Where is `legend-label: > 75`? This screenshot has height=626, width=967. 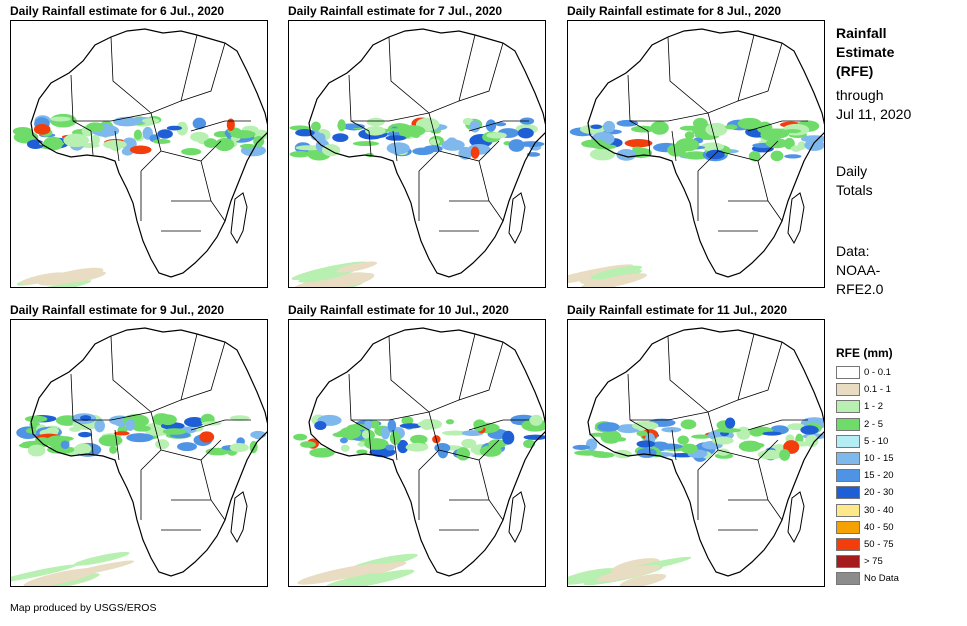 legend-label: > 75 is located at coordinates (873, 562).